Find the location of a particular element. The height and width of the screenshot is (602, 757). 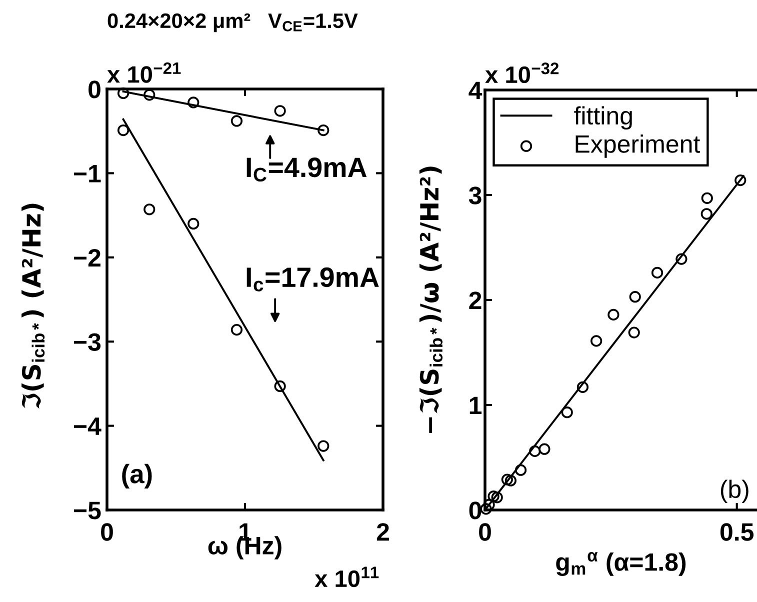

x-tick-label: 0 is located at coordinates (107, 532).